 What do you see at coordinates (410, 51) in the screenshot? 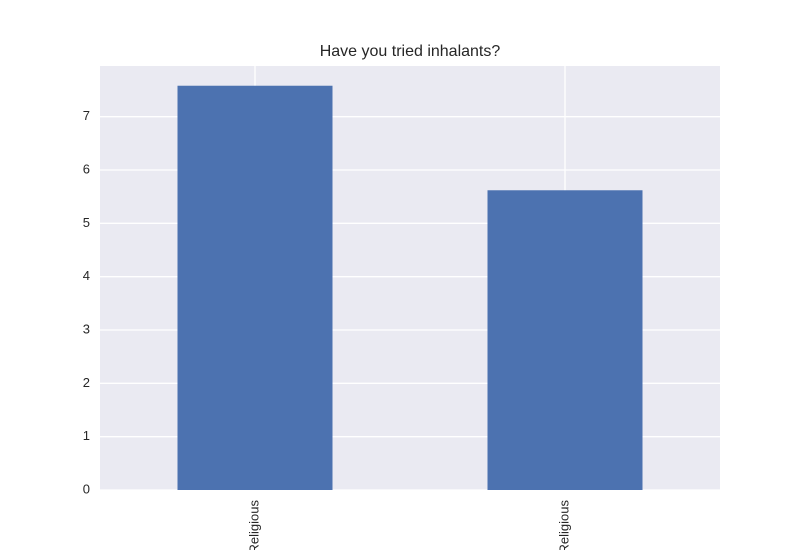
I see `chart-title: Have you tried inhalants?` at bounding box center [410, 51].